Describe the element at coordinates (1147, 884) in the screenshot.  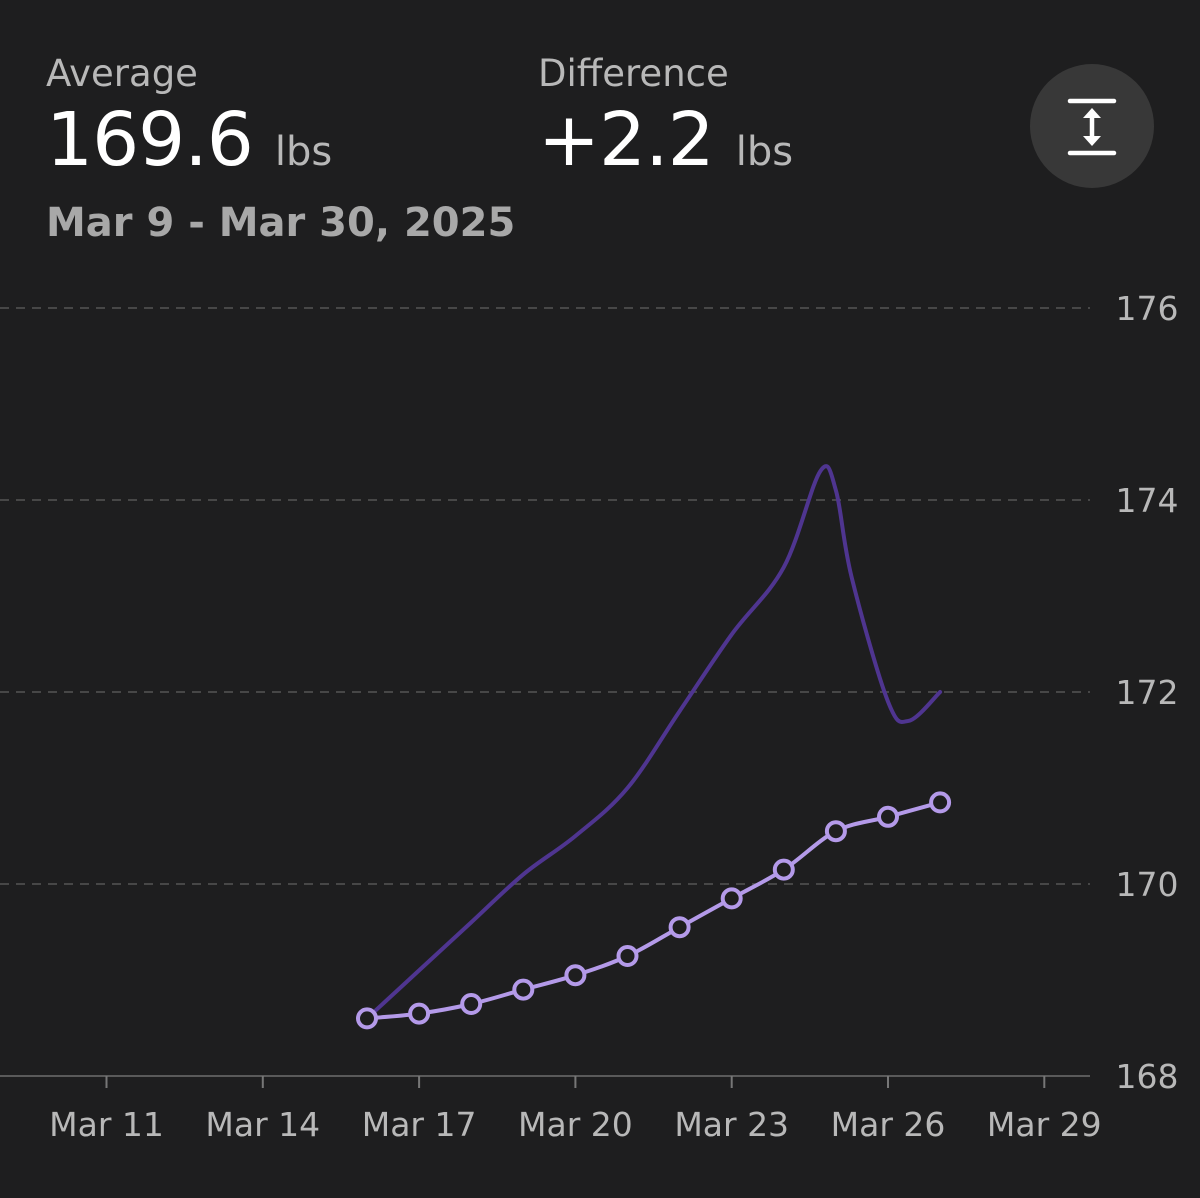
I see `y-tick-label: 170` at that location.